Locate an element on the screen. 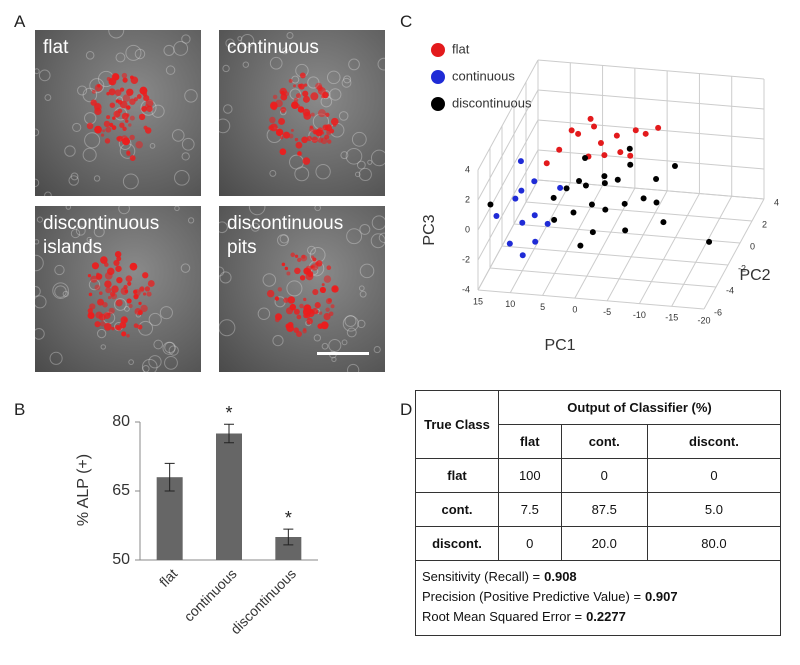  cell: 0 is located at coordinates (604, 475).